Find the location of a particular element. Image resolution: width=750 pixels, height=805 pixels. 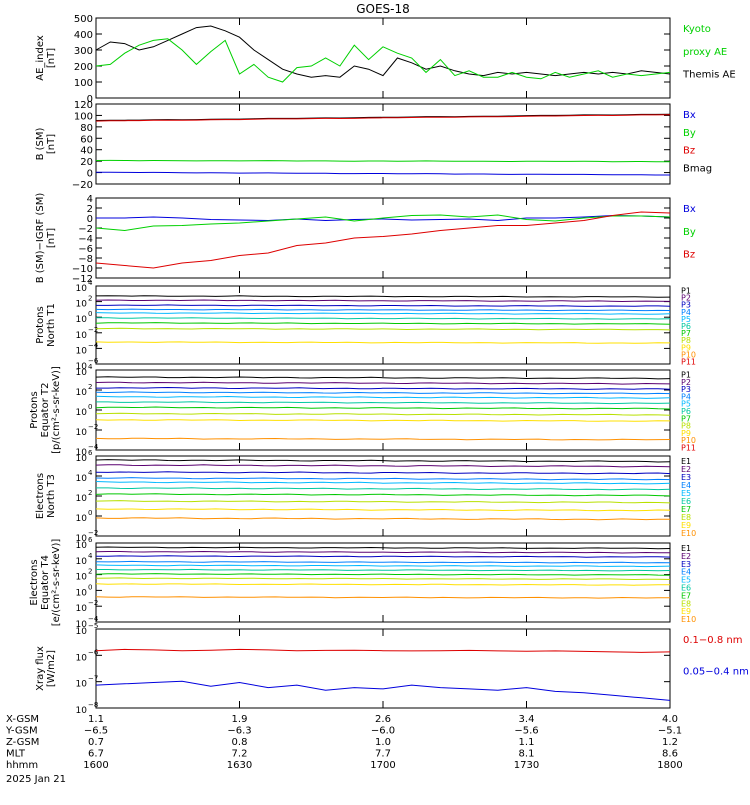

y-tick-label-bsm: 120 is located at coordinates (83, 105).